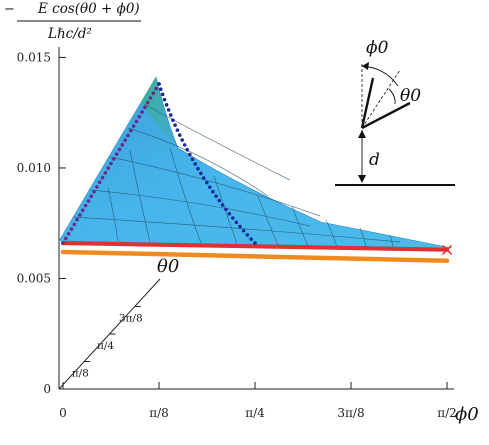  What do you see at coordinates (362, 134) in the screenshot?
I see `inset-distance-arrow-top` at bounding box center [362, 134].